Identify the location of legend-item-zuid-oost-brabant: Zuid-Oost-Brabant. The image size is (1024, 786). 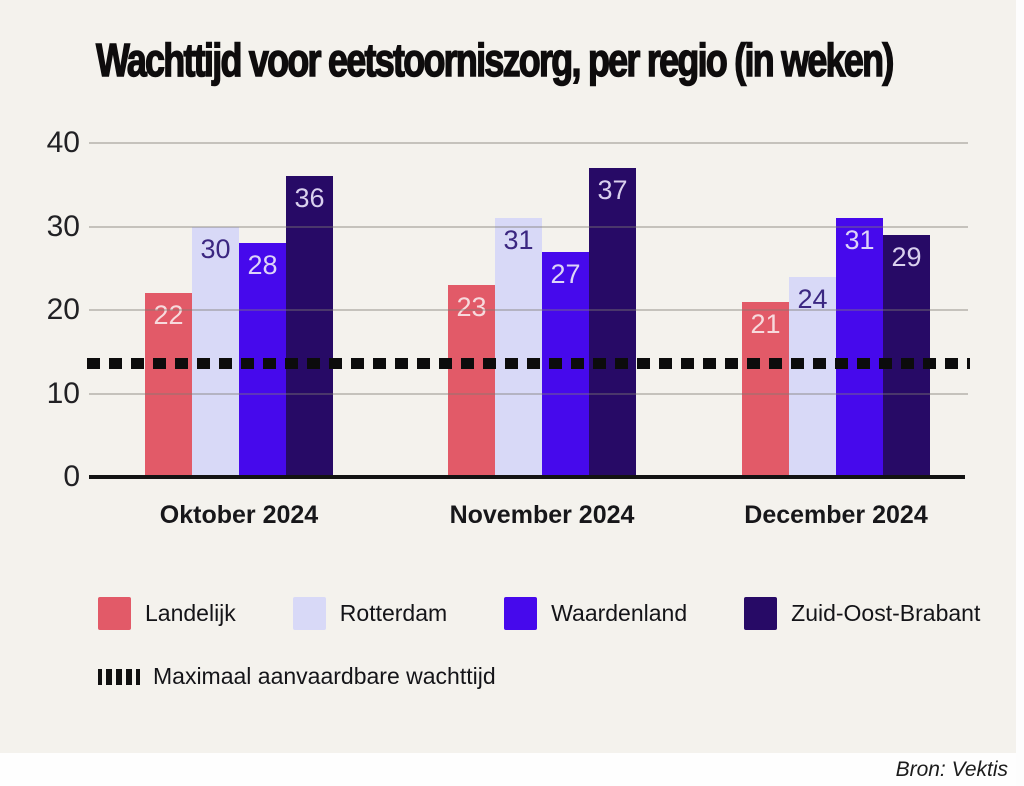
(862, 613).